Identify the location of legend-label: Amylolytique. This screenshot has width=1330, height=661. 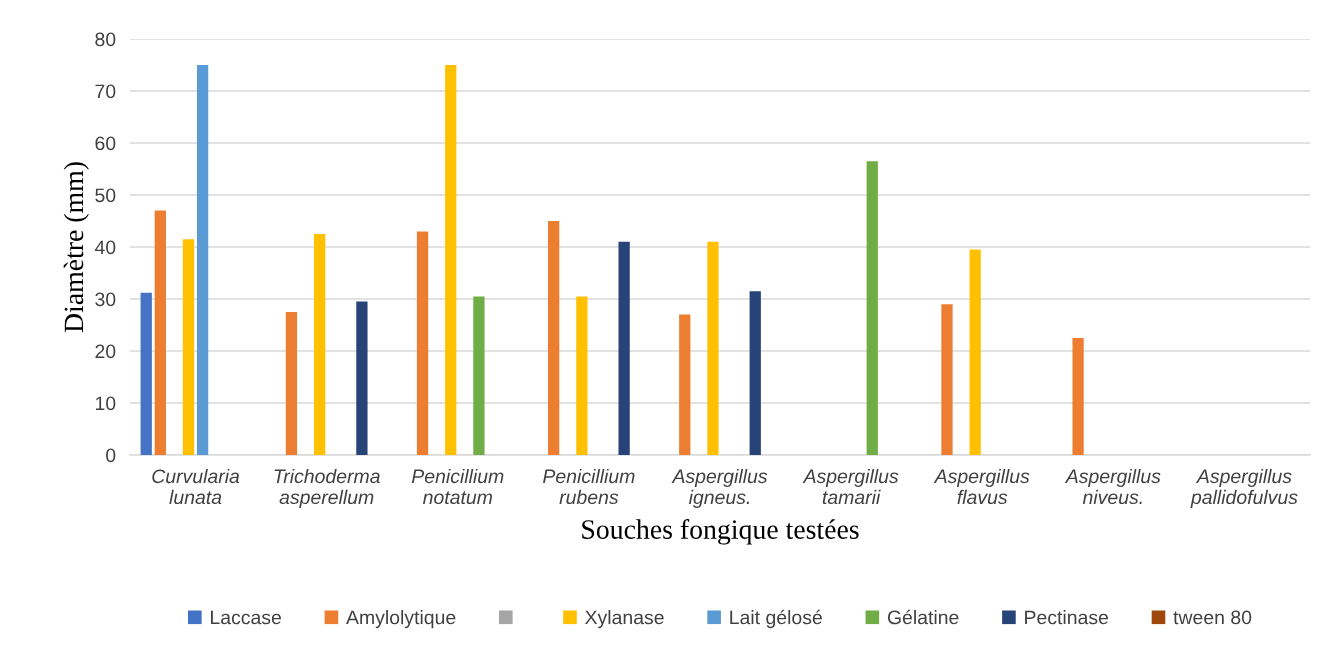
(401, 619).